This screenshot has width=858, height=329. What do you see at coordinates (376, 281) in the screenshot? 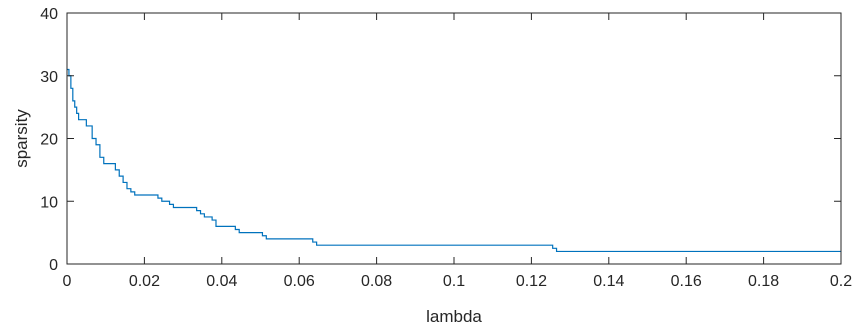
I see `x-tick-label: 0.08` at bounding box center [376, 281].